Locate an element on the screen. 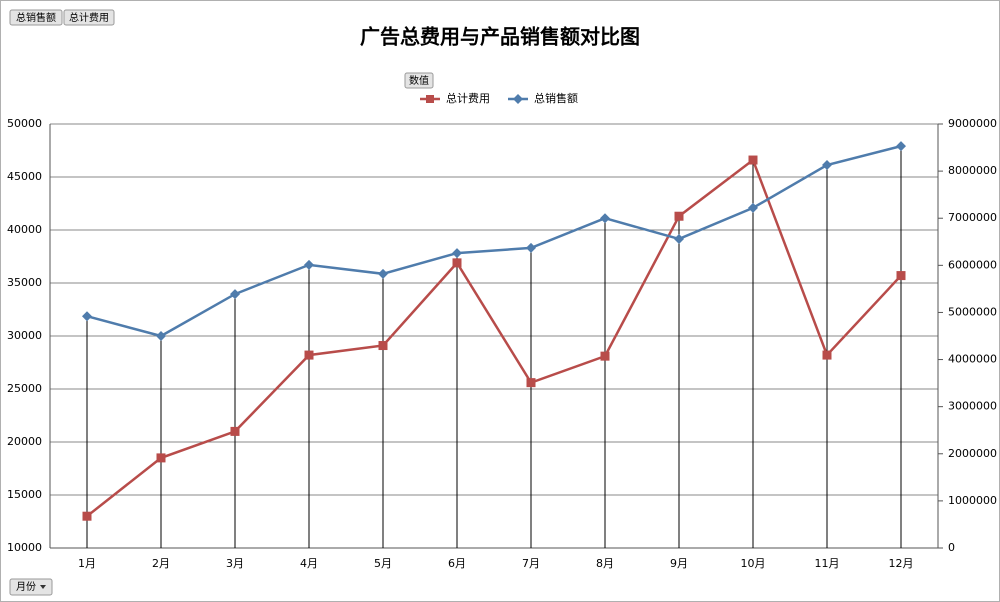  x-tick-label: 6月 is located at coordinates (457, 563).